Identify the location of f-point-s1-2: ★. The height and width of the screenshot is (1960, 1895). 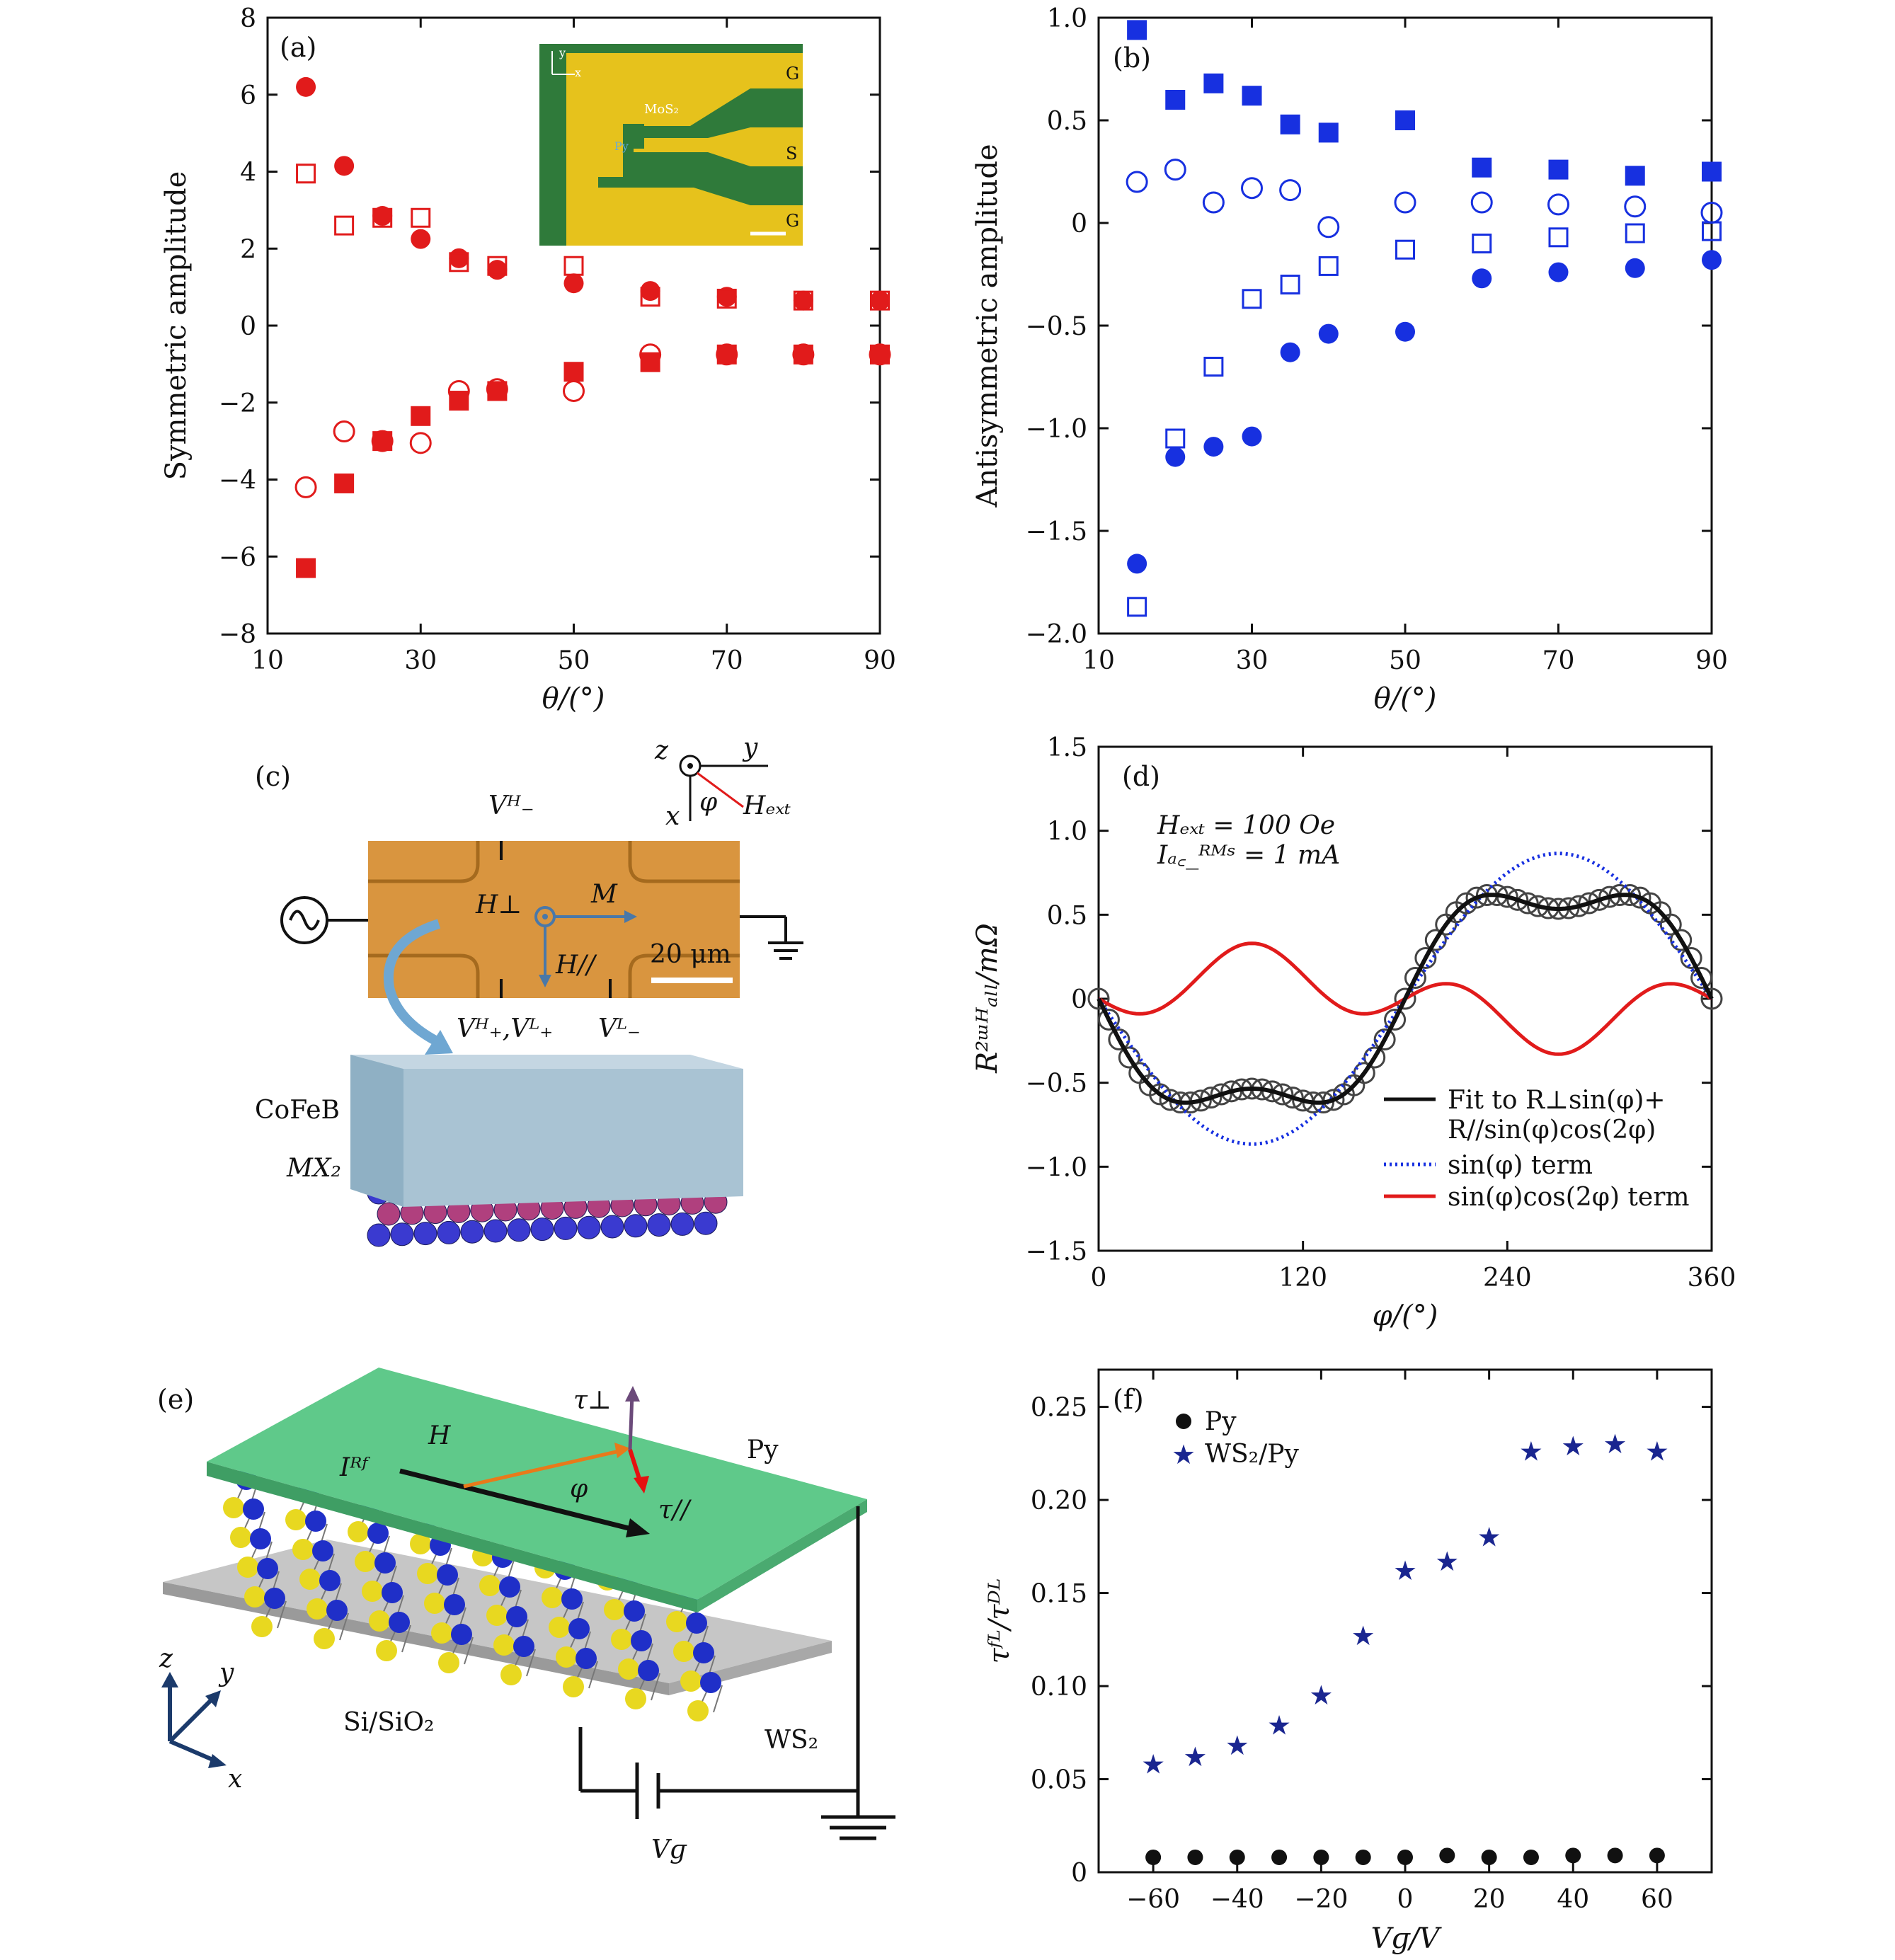
(1237, 1745).